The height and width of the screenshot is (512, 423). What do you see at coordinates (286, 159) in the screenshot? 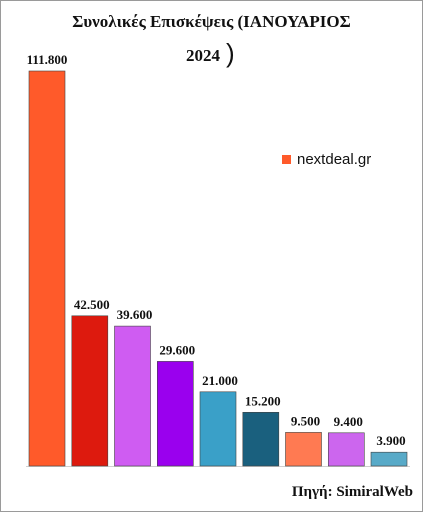
I see `legend-swatch` at bounding box center [286, 159].